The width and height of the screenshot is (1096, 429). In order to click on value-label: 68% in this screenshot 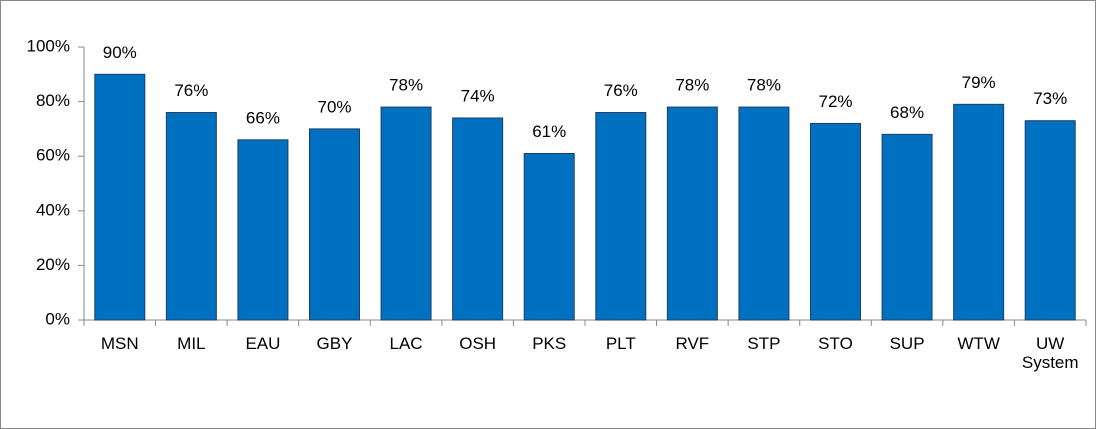, I will do `click(907, 112)`.